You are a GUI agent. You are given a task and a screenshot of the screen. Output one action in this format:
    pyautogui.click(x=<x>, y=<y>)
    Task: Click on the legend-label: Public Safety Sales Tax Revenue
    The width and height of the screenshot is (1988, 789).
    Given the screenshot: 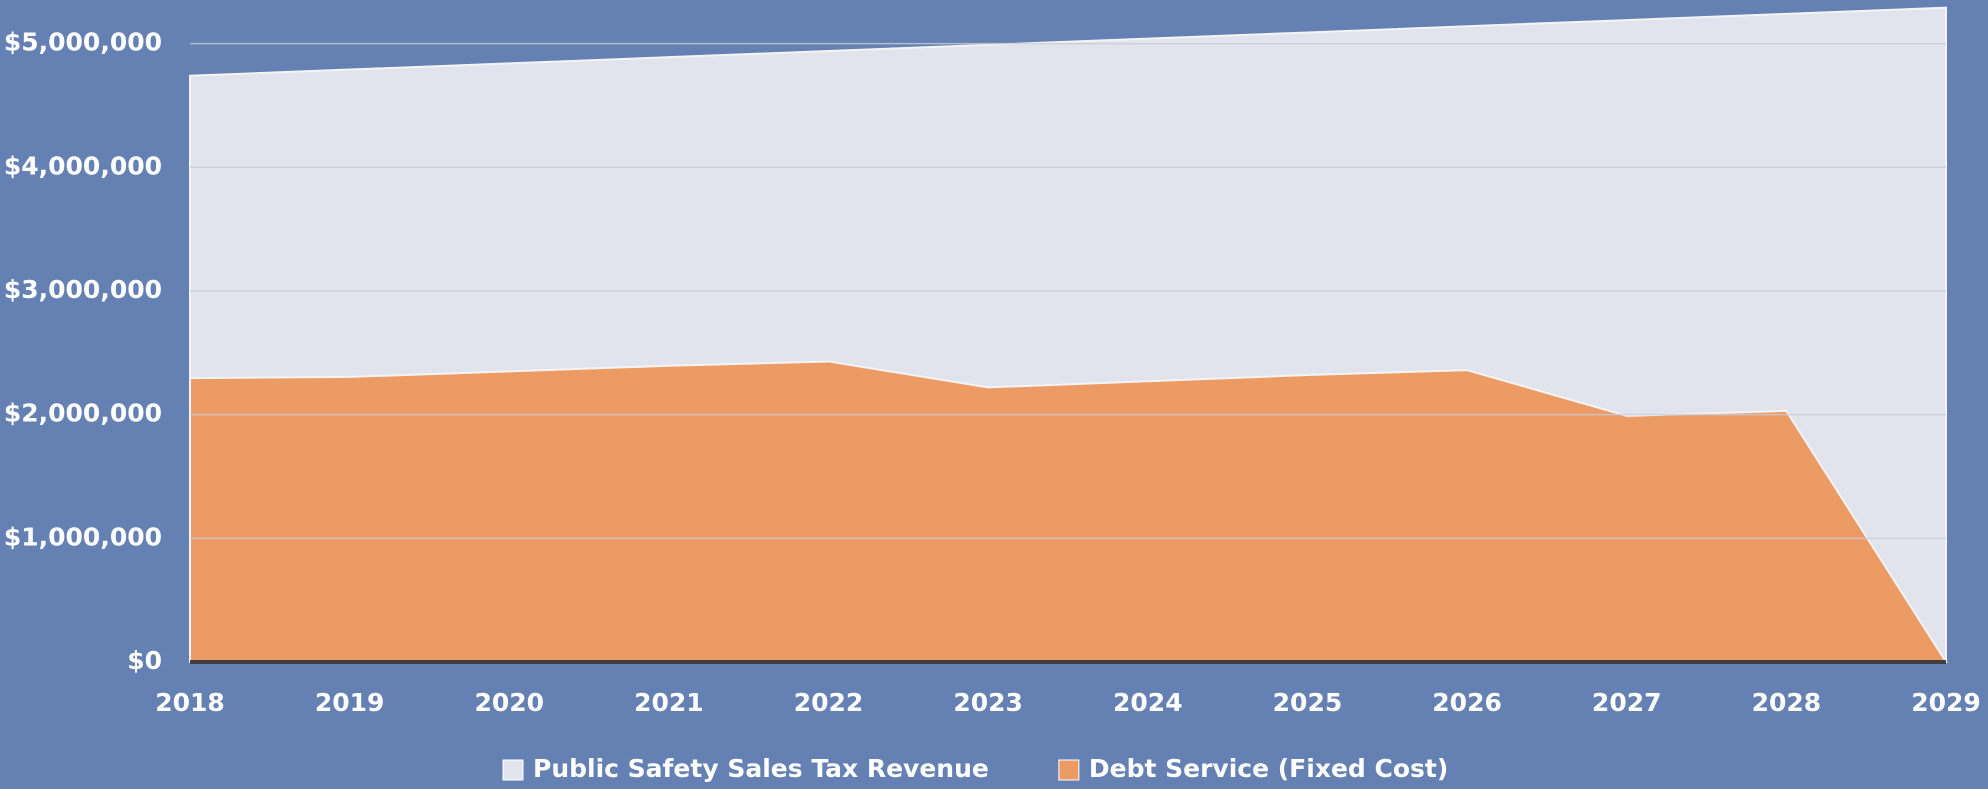 What is the action you would take?
    pyautogui.click(x=761, y=768)
    